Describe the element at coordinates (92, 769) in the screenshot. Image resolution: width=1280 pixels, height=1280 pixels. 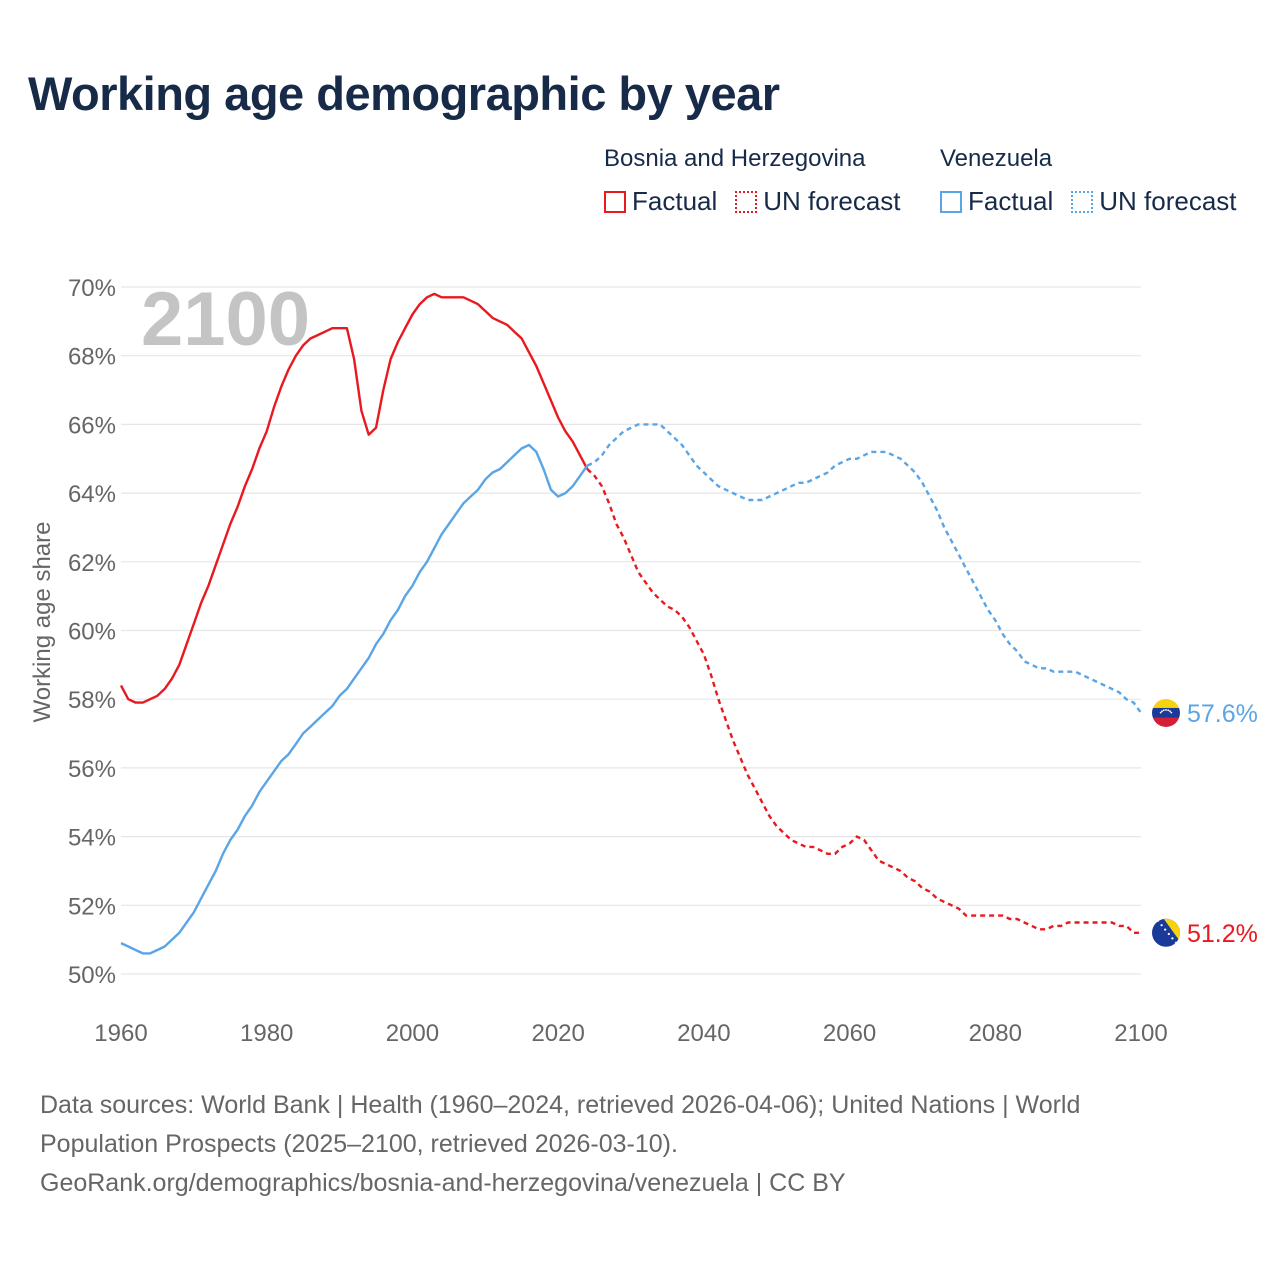
I see `y-tick-label: 56%` at that location.